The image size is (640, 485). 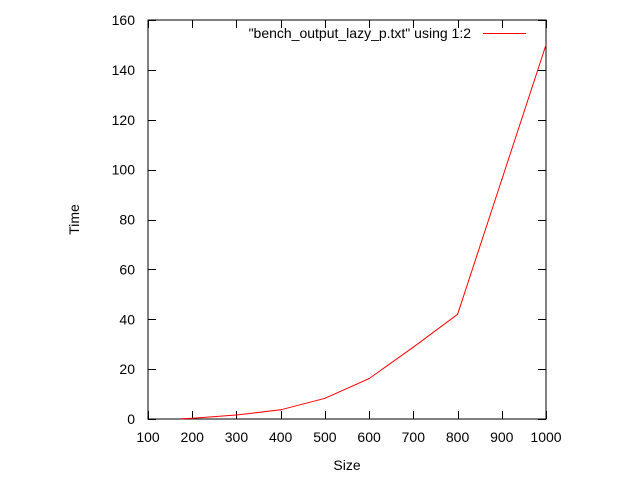 What do you see at coordinates (360, 33) in the screenshot?
I see `legend-label: "bench_output_lazy_p.txt" using 1:2` at bounding box center [360, 33].